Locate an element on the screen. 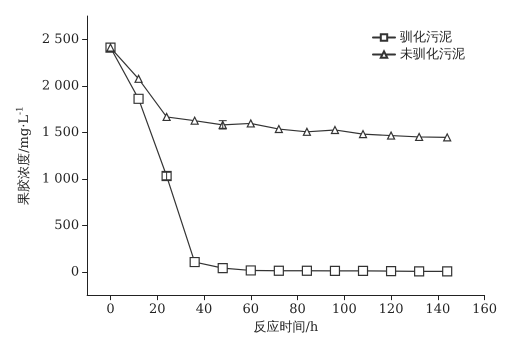  x-tick-label: 120 is located at coordinates (391, 310).